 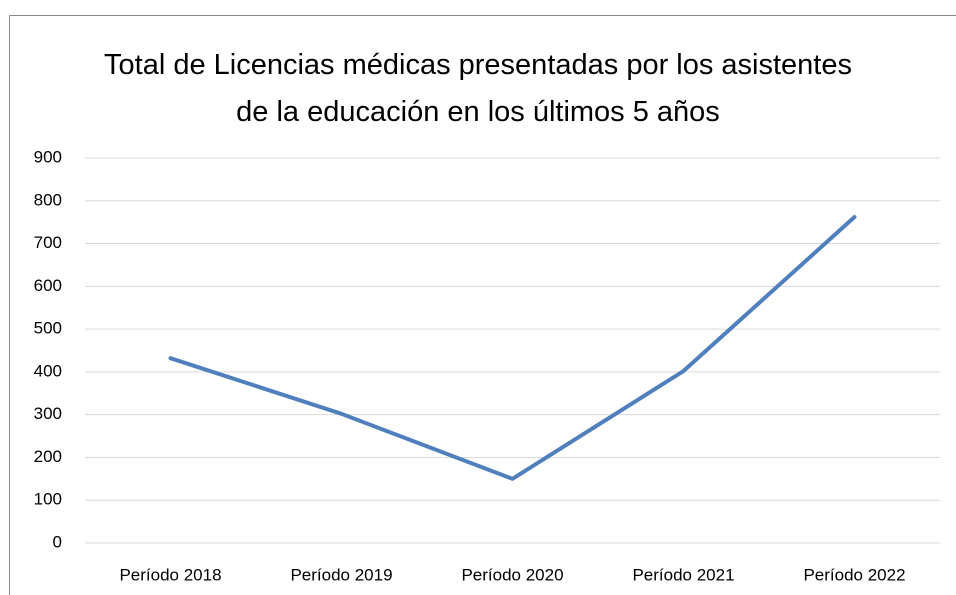 I want to click on y-tick-label: 200, so click(x=48, y=456).